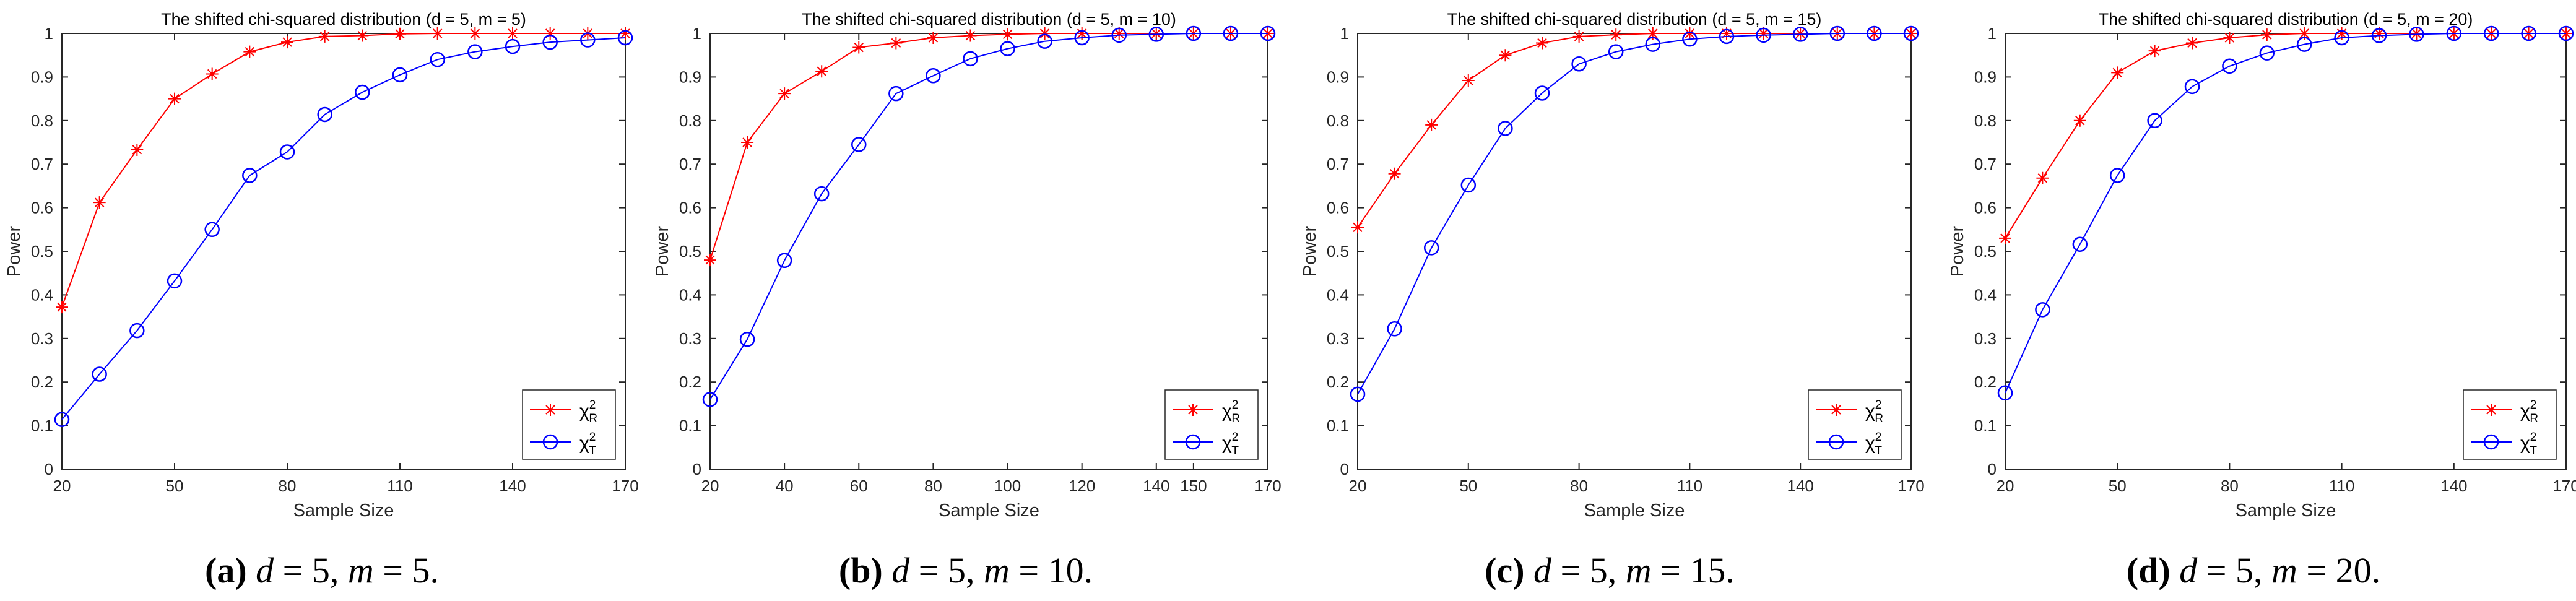 Image resolution: width=2576 pixels, height=601 pixels. I want to click on legend: χ2 Rχ2 T, so click(1211, 424).